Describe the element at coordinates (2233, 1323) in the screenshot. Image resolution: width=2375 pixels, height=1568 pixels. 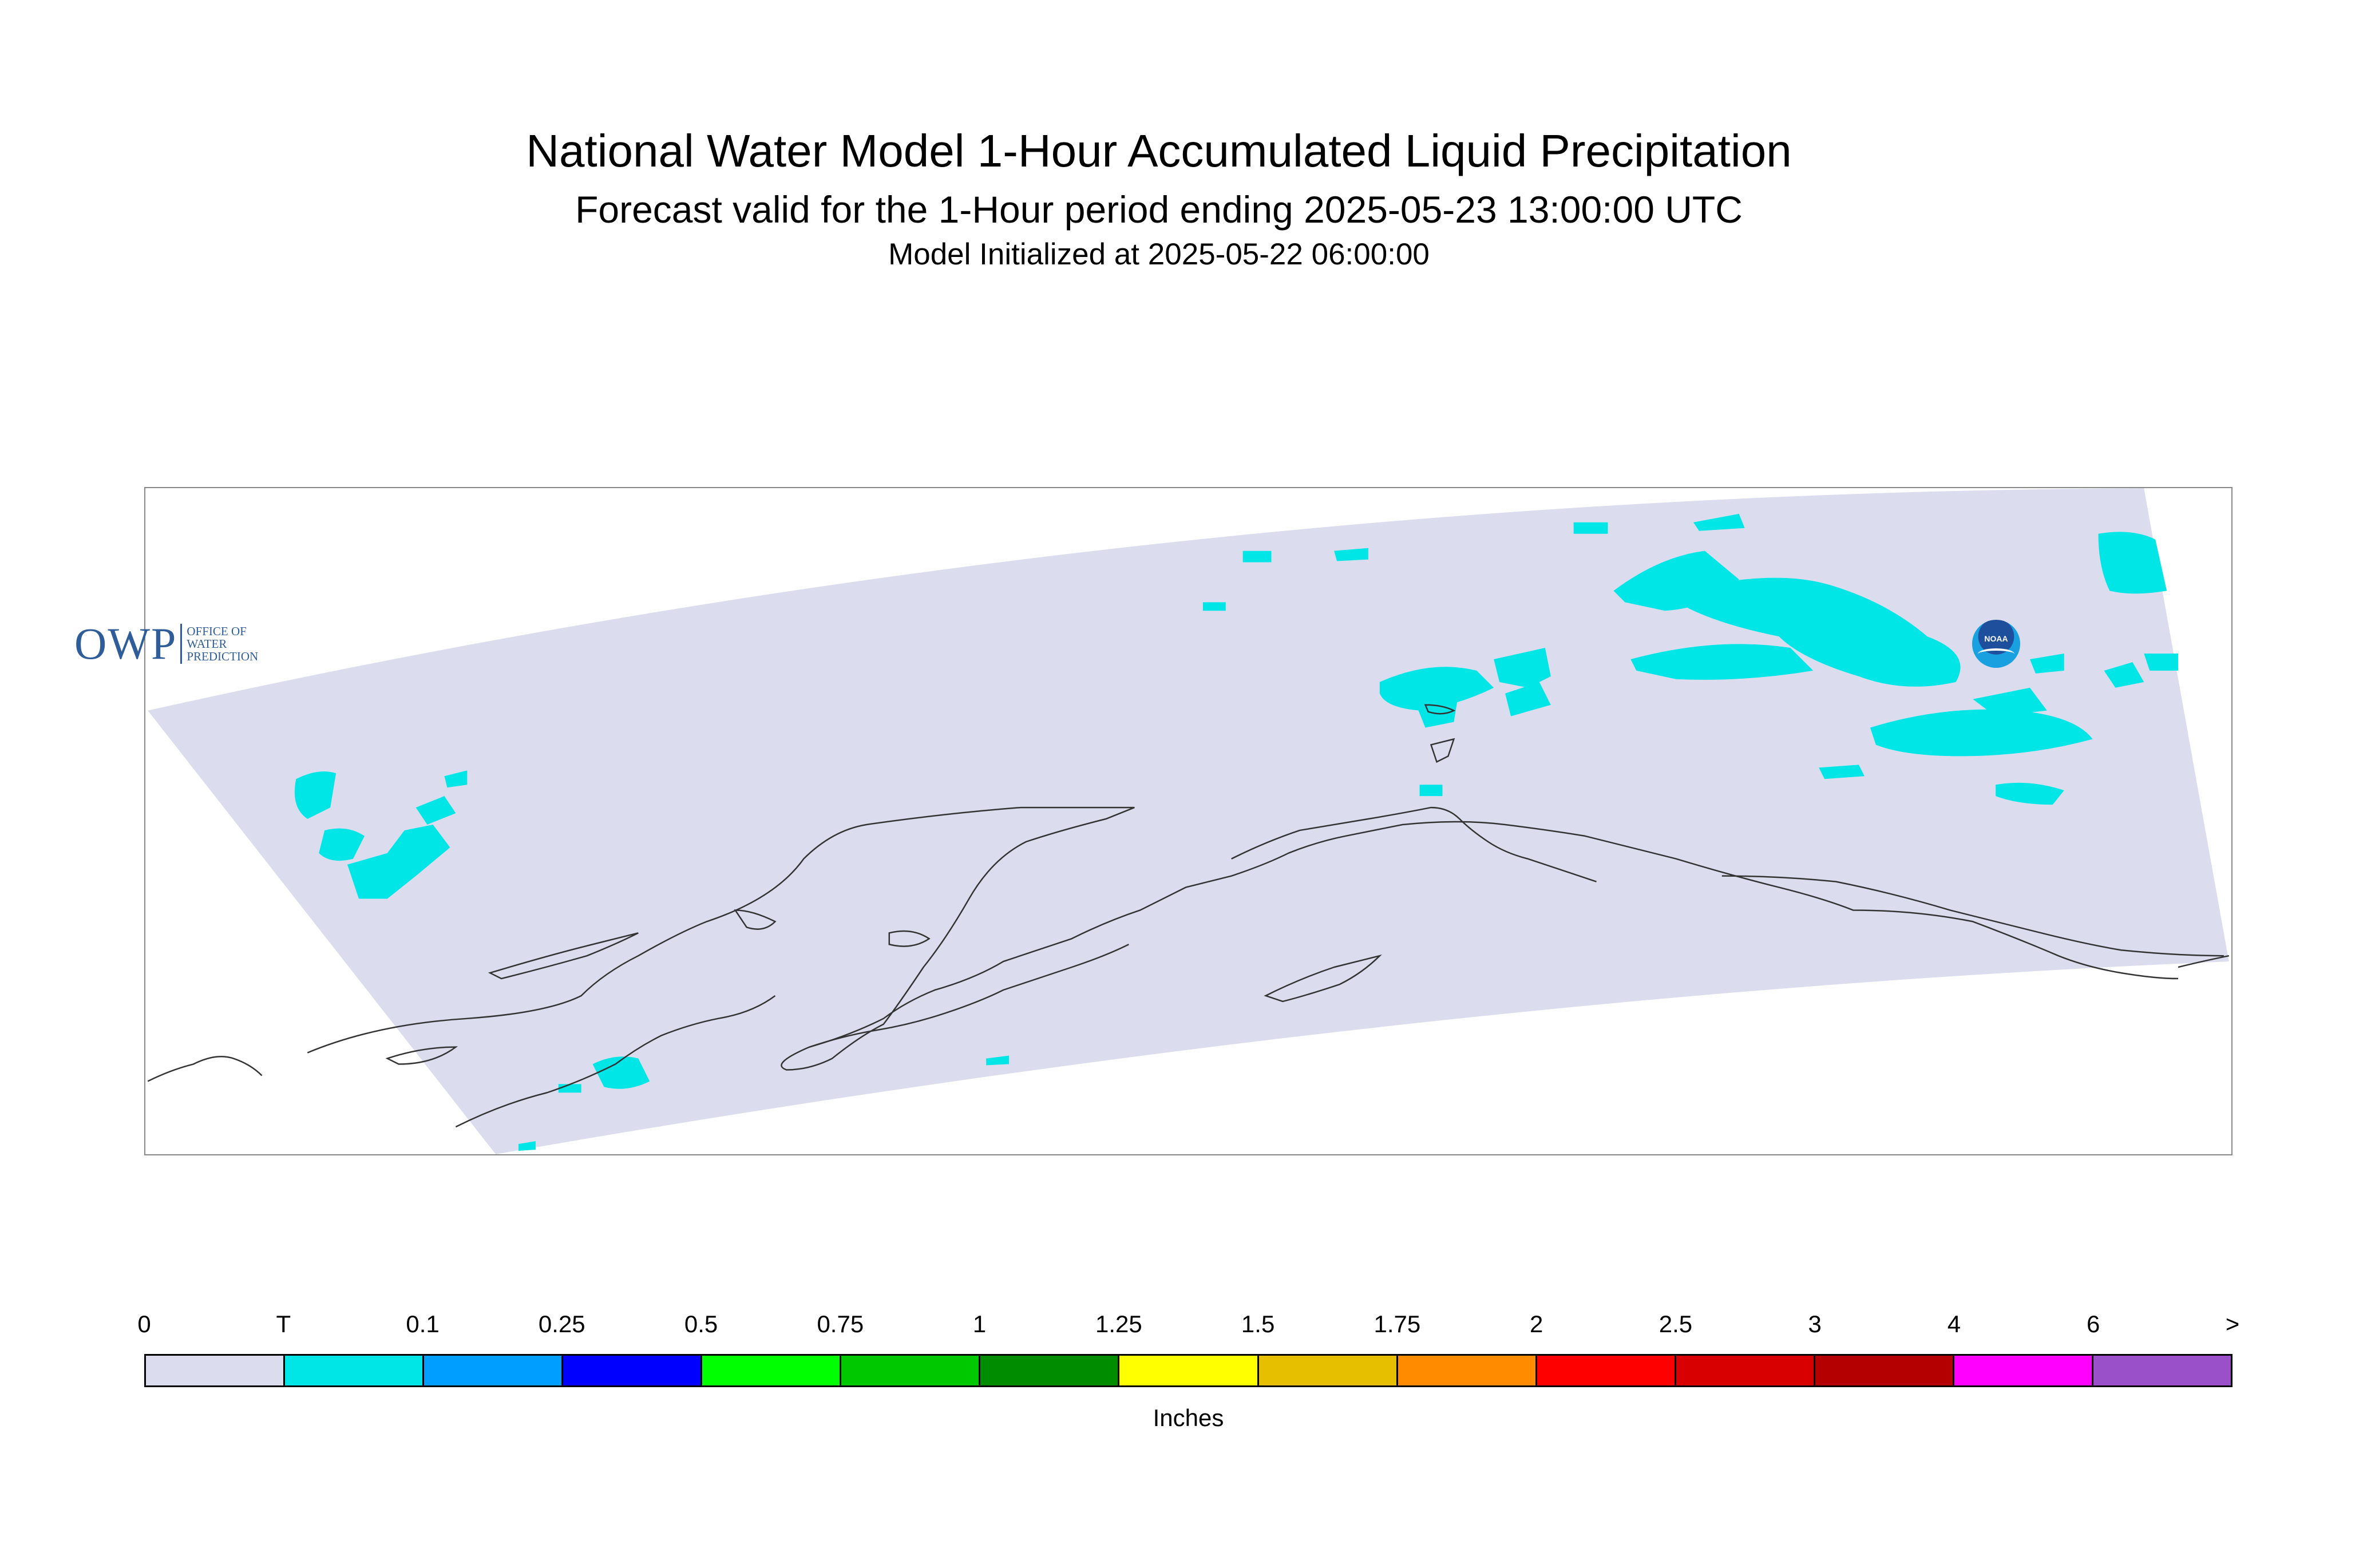
I see `legend-tick-label: >` at that location.